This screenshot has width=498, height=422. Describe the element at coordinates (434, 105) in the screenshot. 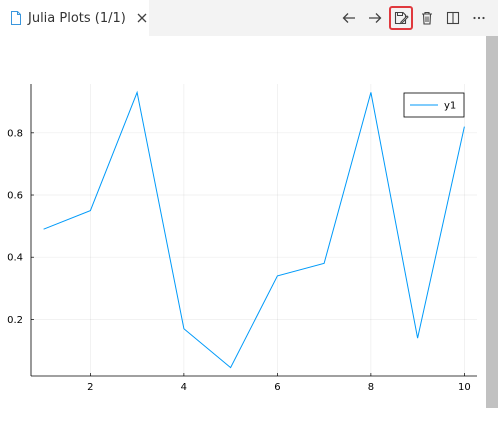

I see `legend: y1` at that location.